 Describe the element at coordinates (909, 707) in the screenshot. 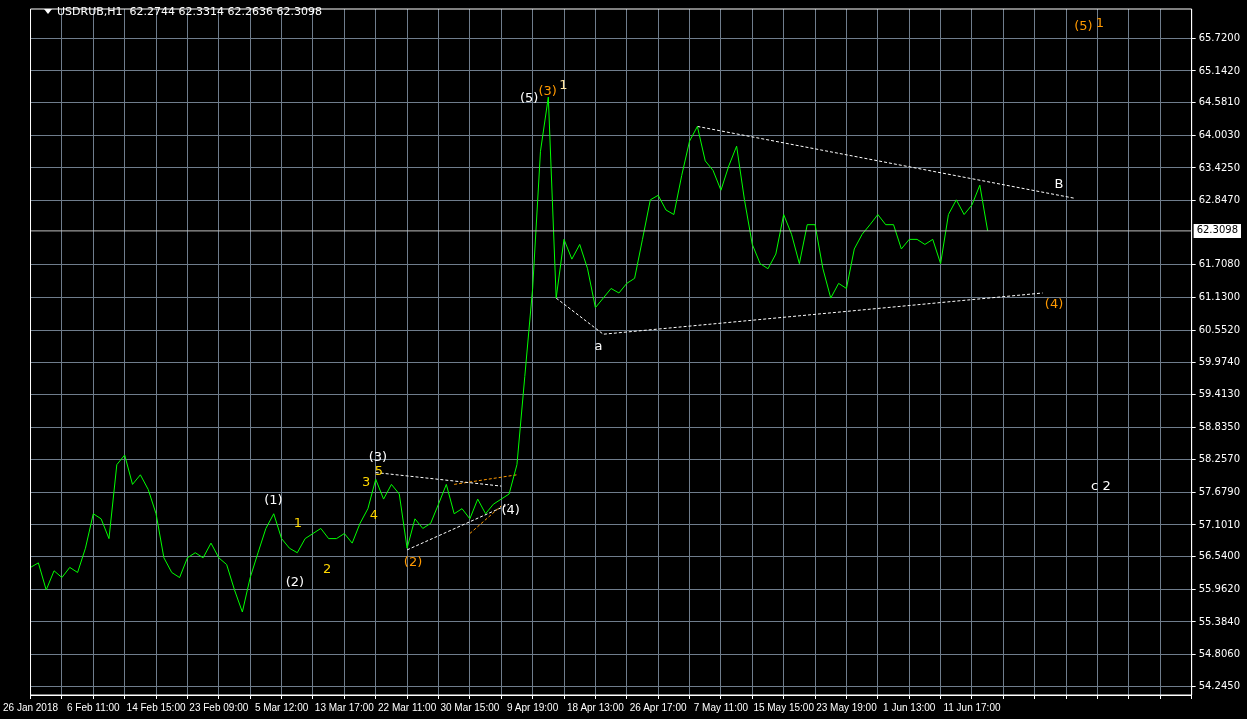

I see `x-tick-label: 1 Jun 13:00` at that location.